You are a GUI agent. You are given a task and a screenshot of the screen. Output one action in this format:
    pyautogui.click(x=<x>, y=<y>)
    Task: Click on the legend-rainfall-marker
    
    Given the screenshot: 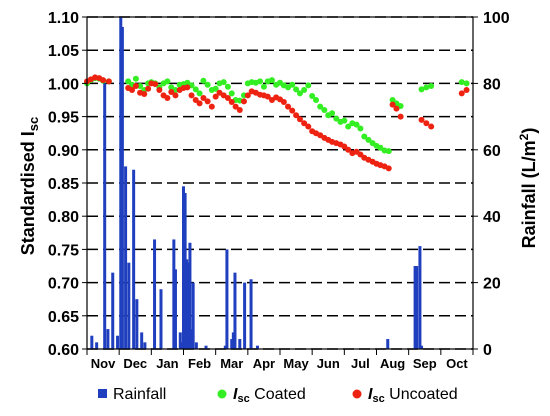 What is the action you would take?
    pyautogui.click(x=102, y=393)
    